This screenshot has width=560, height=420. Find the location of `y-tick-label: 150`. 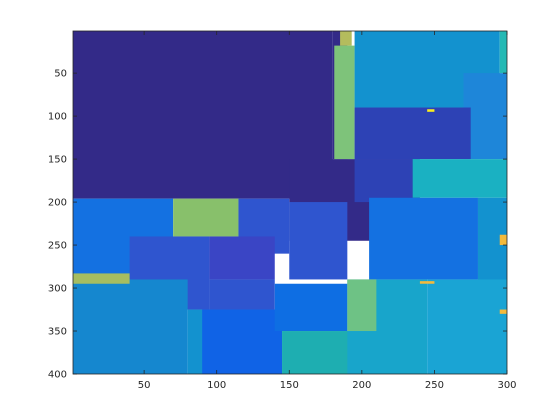

y-tick-label: 150 is located at coordinates (57, 160).